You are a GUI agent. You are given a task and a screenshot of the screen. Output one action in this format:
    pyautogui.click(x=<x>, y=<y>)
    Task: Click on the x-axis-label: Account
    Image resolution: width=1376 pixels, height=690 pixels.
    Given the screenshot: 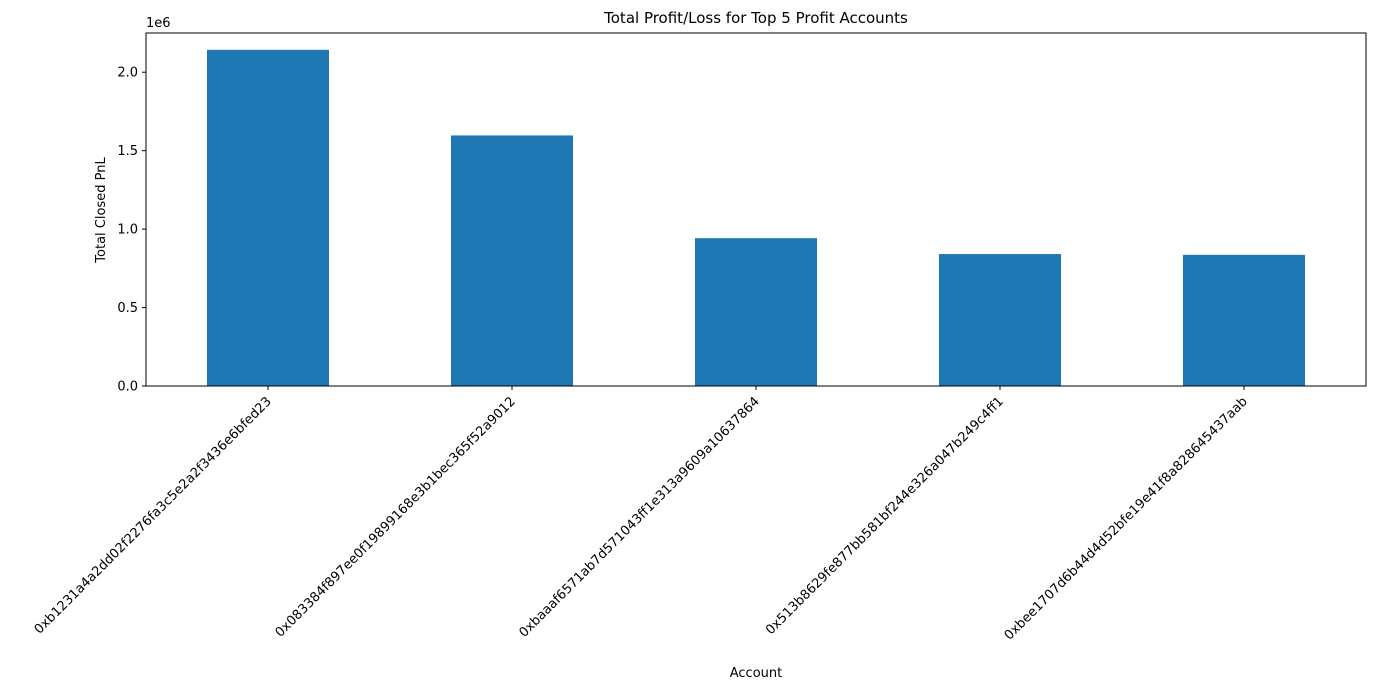 What is the action you would take?
    pyautogui.click(x=756, y=673)
    